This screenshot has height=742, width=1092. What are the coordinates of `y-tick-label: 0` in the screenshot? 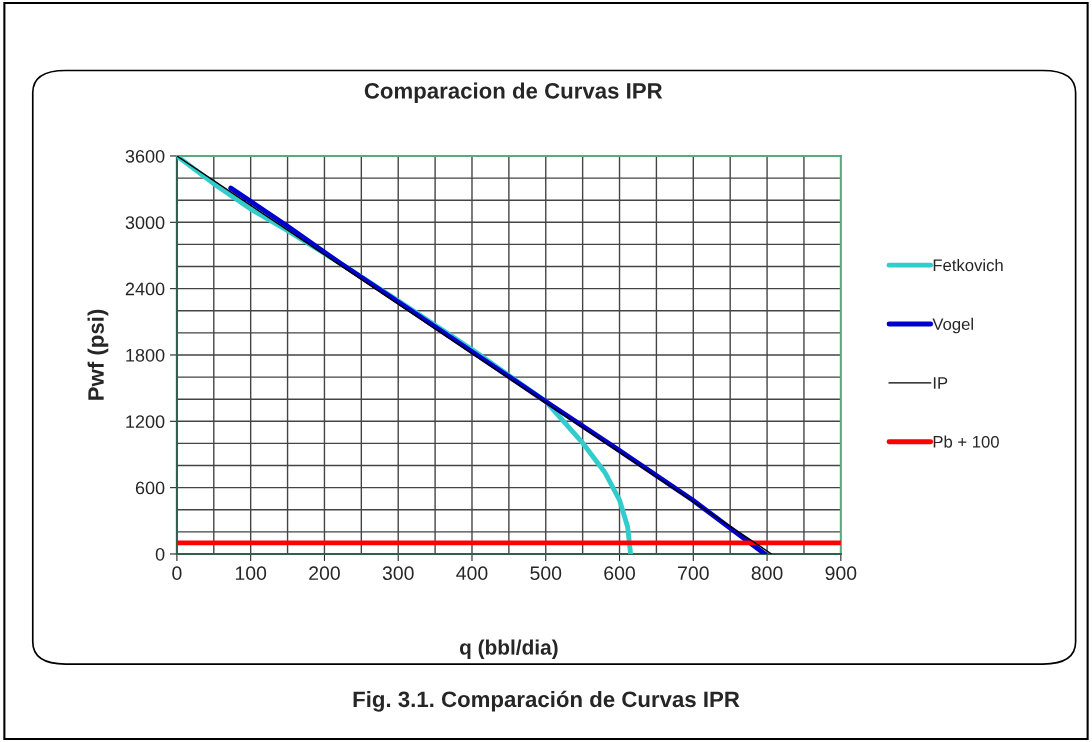 It's located at (160, 554).